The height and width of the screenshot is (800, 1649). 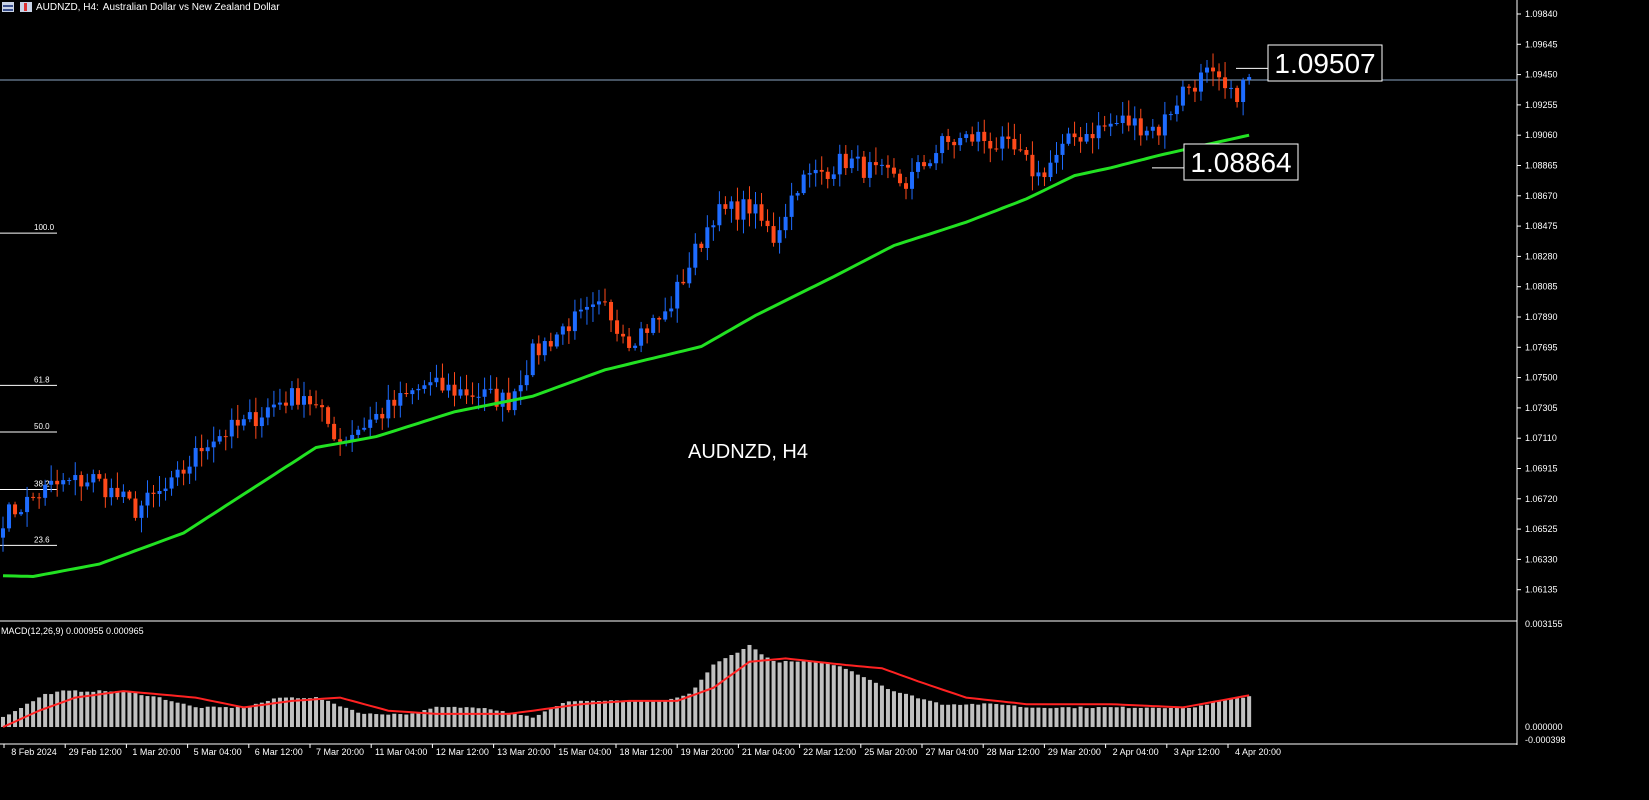 What do you see at coordinates (8, 7) in the screenshot?
I see `chart-window-icon` at bounding box center [8, 7].